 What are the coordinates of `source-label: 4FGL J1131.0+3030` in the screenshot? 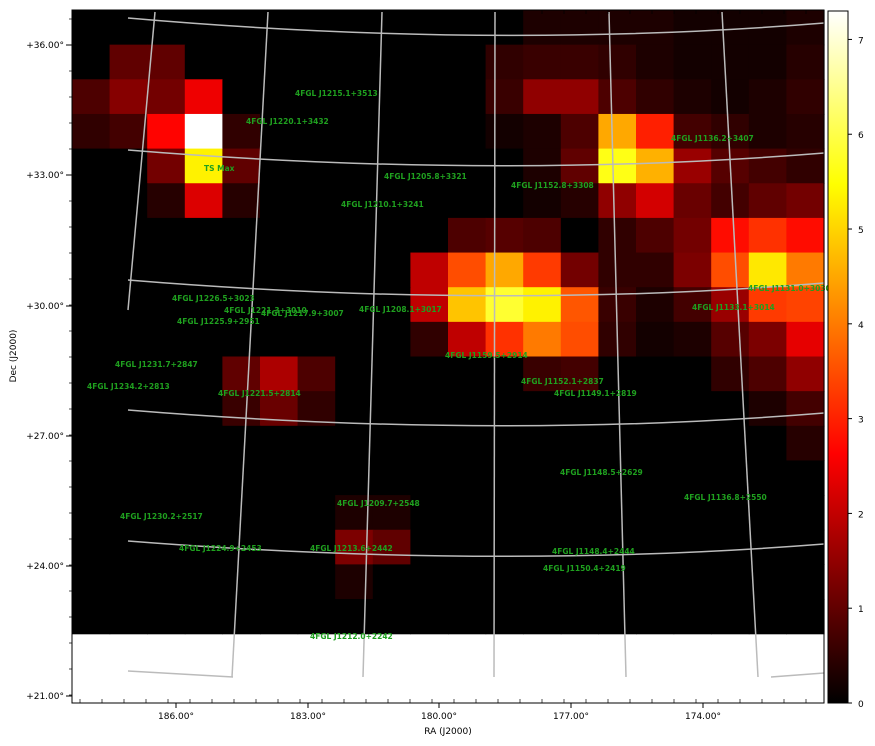 It's located at (789, 288).